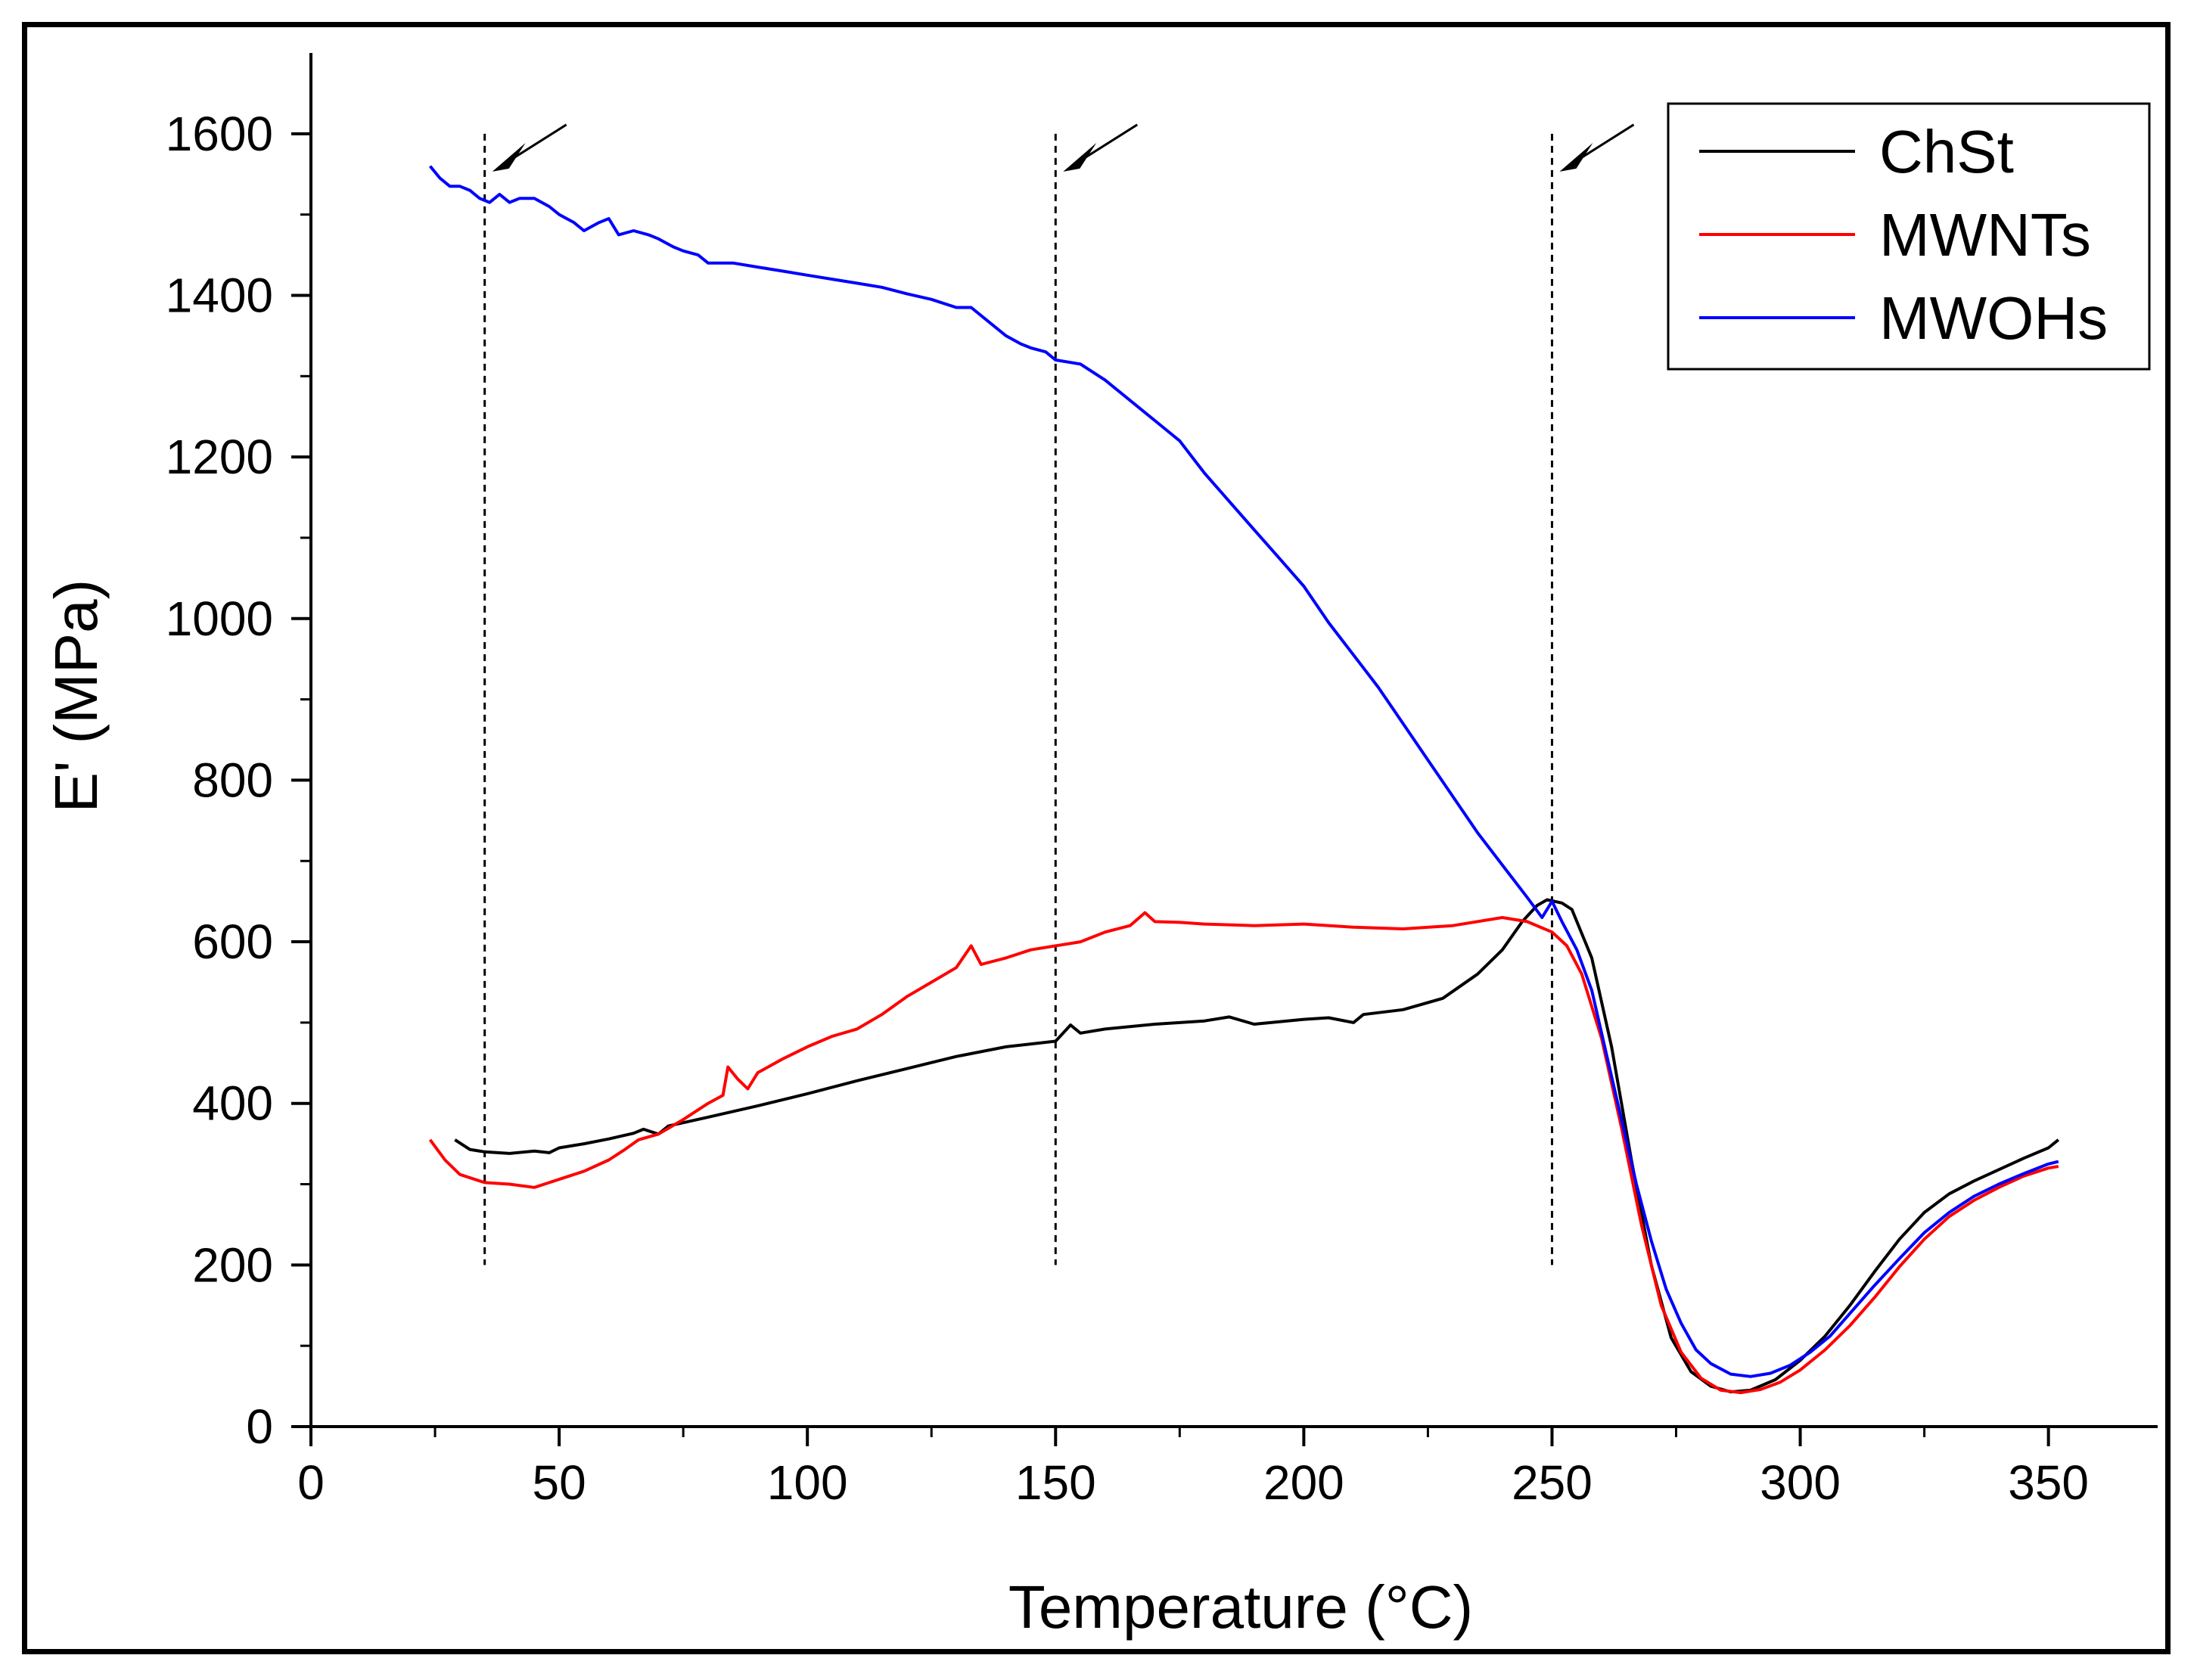  I want to click on legend-label-mwnts: MWNTs, so click(1985, 235).